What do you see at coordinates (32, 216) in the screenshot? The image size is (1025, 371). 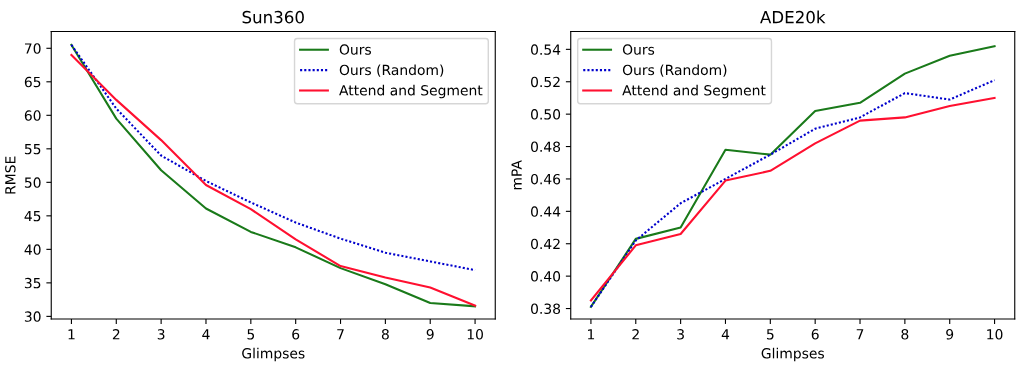 I see `y-tick-label: 45` at bounding box center [32, 216].